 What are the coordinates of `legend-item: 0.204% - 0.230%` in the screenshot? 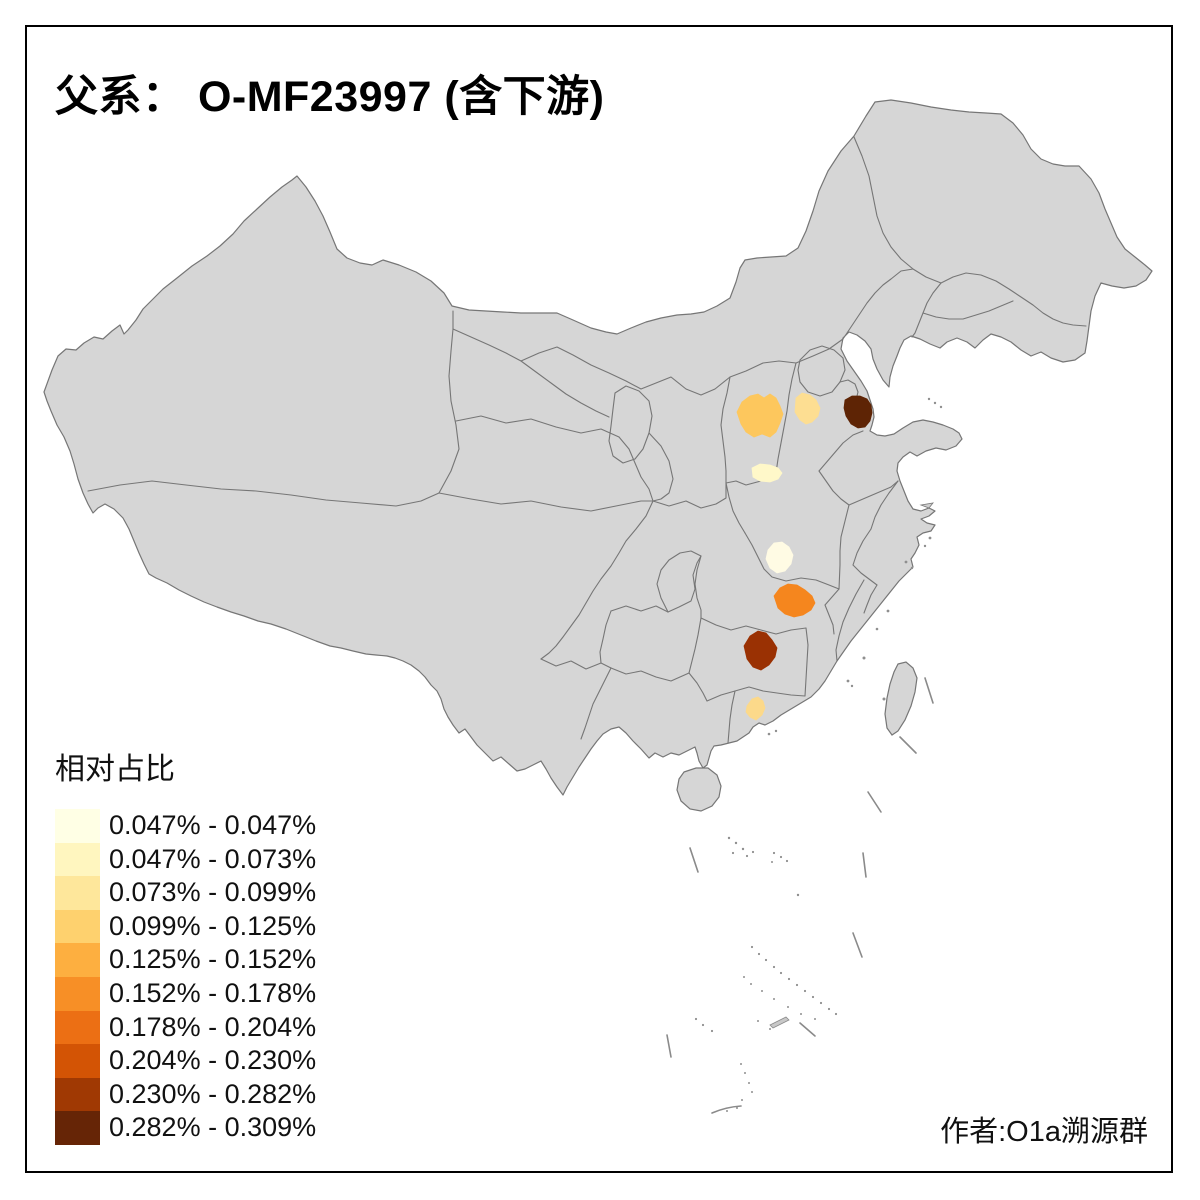 It's located at (185, 1061).